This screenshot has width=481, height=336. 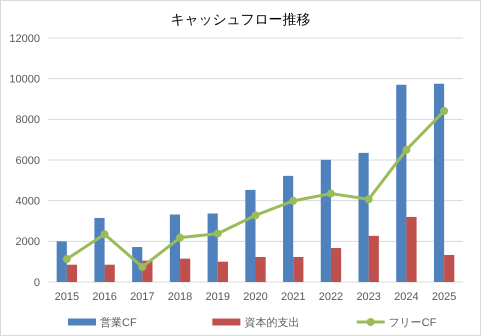 What do you see at coordinates (240, 19) in the screenshot?
I see `chart-title: キャッシュフロー推移` at bounding box center [240, 19].